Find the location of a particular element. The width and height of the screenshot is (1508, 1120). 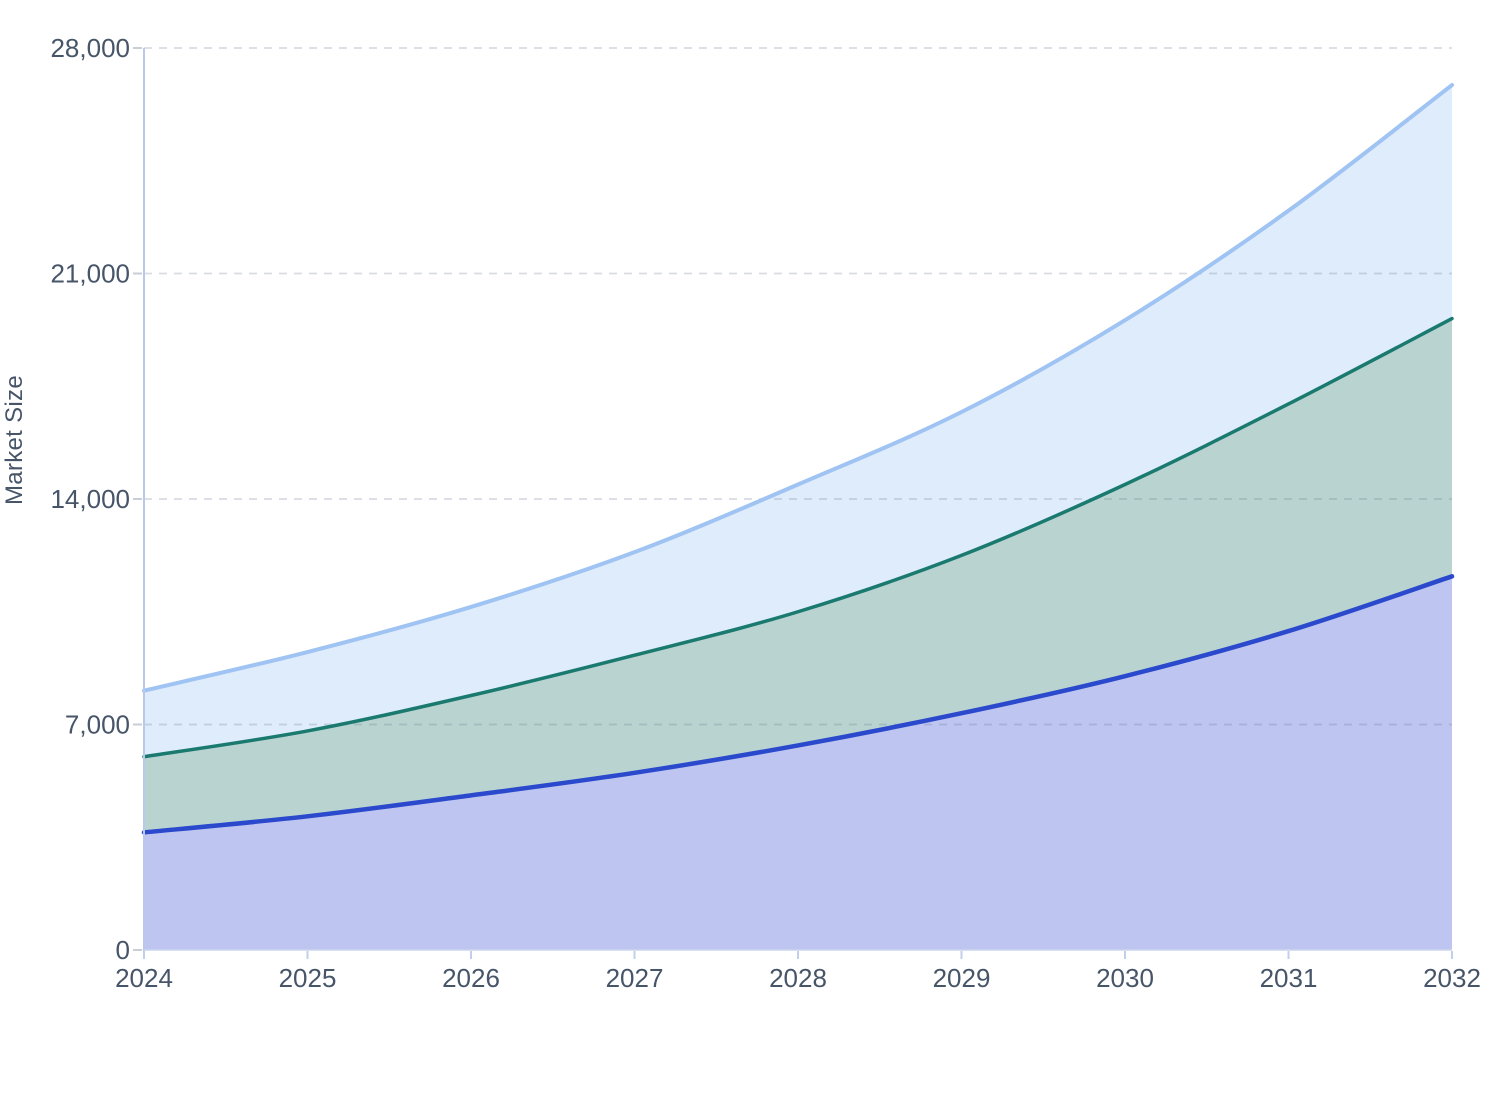

x-tick-label: 2027 is located at coordinates (635, 978).